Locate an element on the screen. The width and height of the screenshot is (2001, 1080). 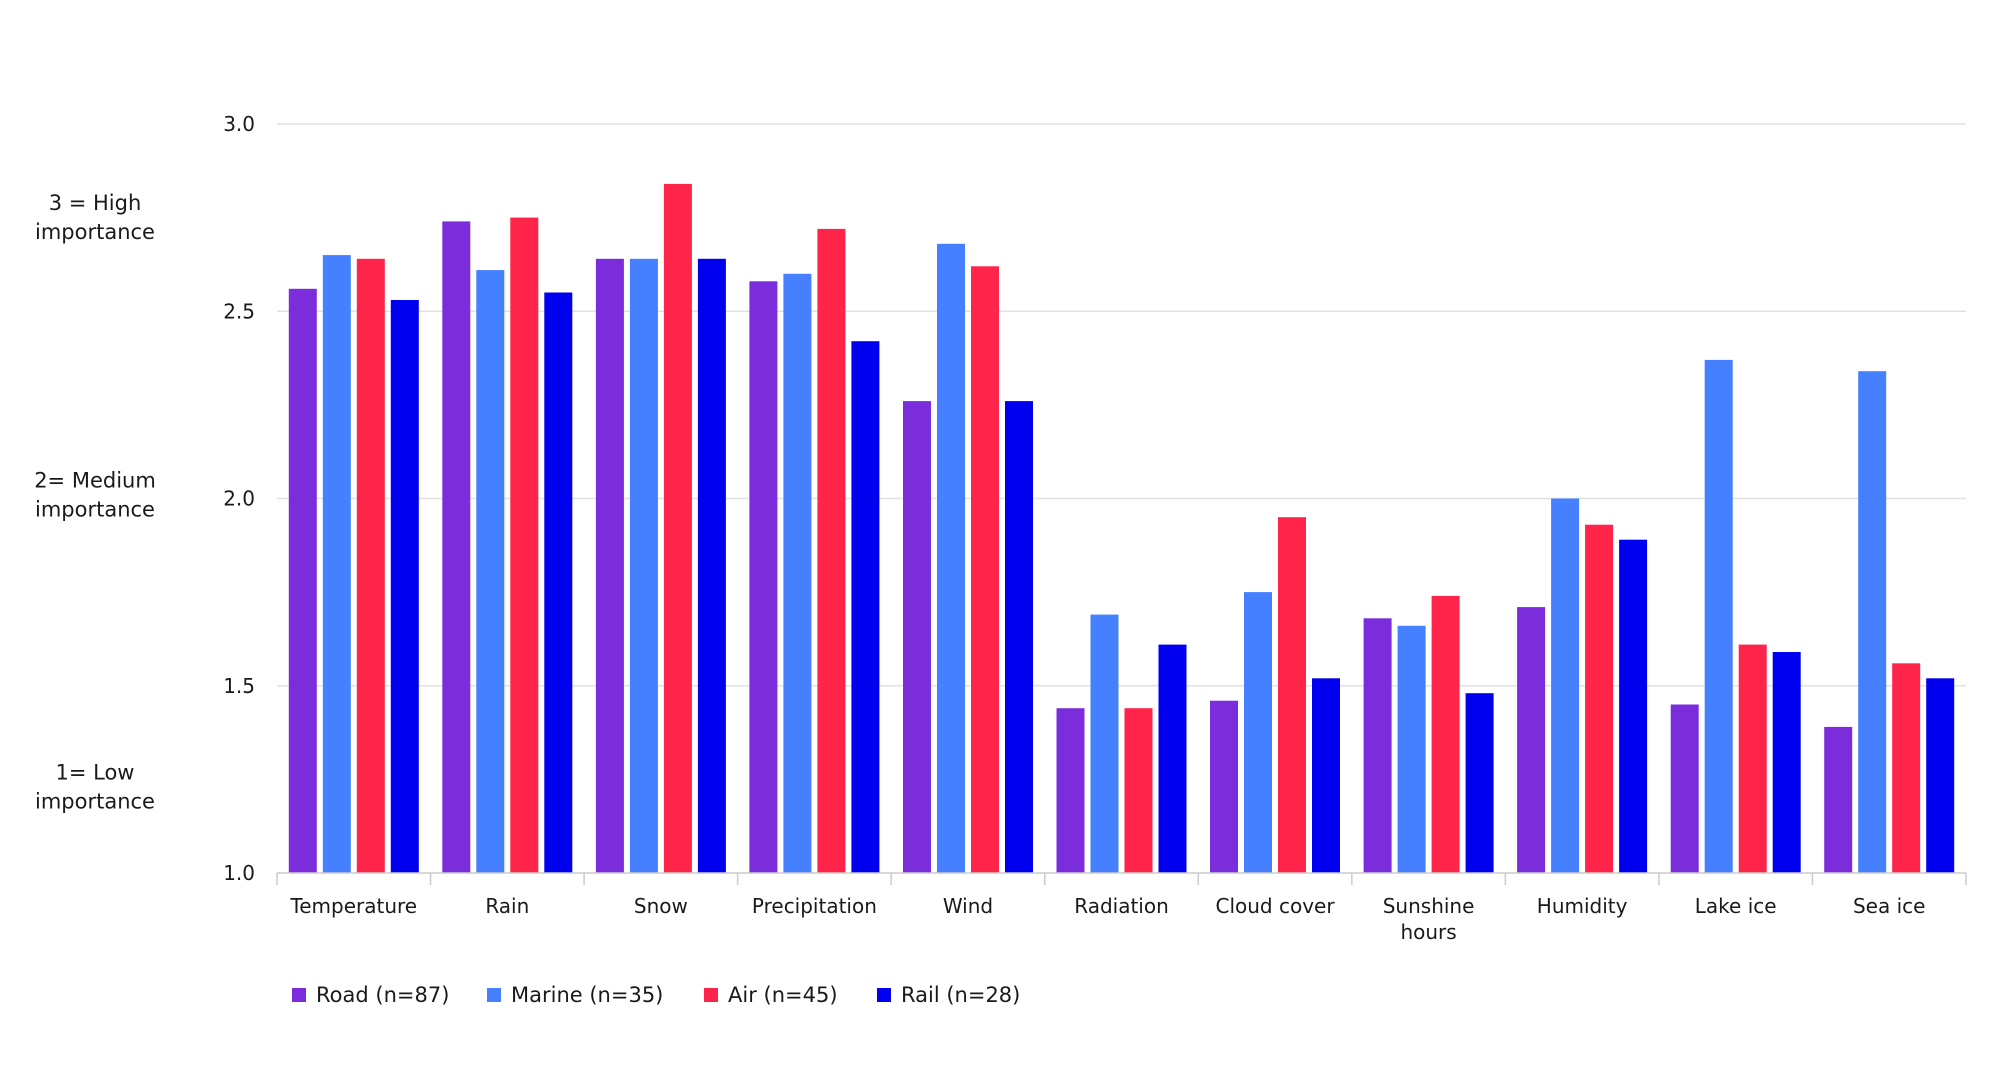
y-tick-label: 1.5 is located at coordinates (239, 686).